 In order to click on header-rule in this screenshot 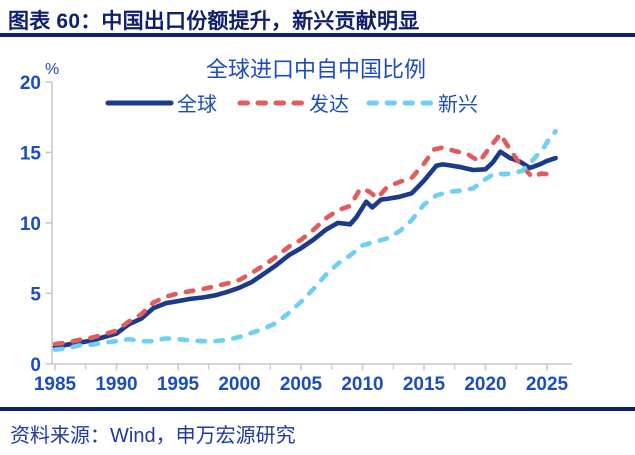, I will do `click(317, 35)`.